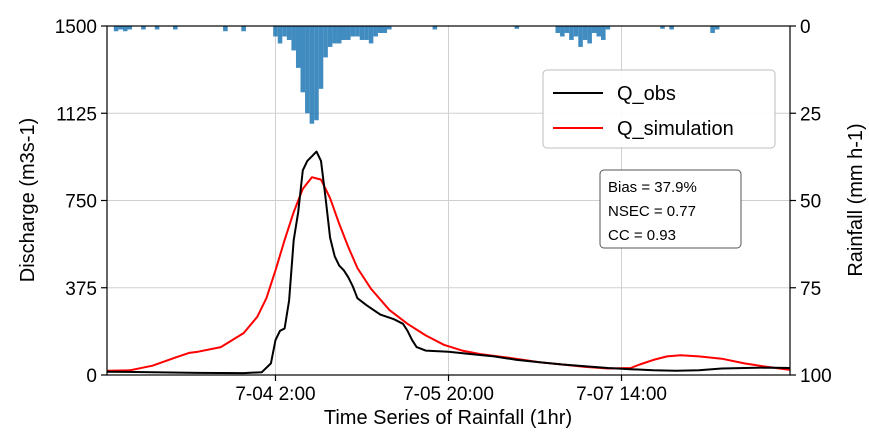 Image resolution: width=869 pixels, height=433 pixels. Describe the element at coordinates (76, 27) in the screenshot. I see `y-tick-label-left: 1500` at that location.